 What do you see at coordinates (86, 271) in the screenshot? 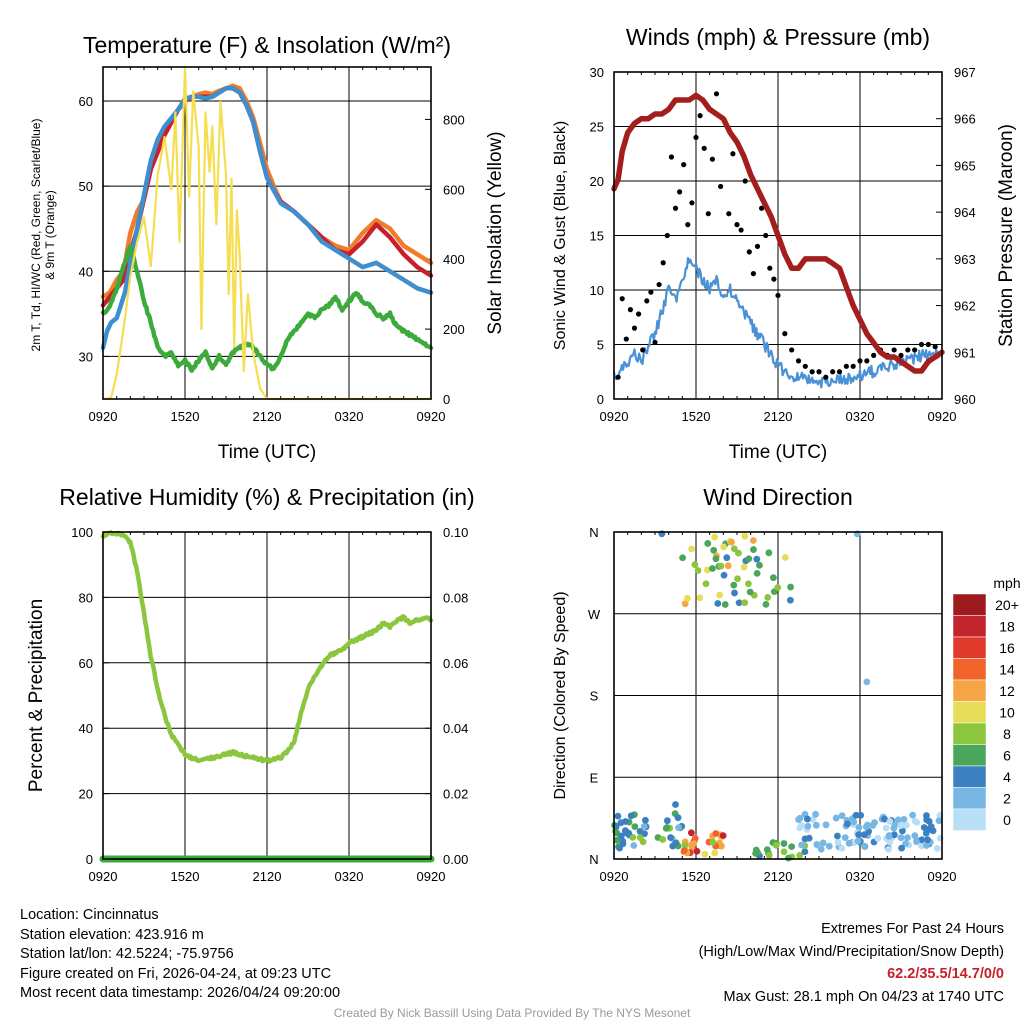
I see `y-tick-label-left: 40` at bounding box center [86, 271].